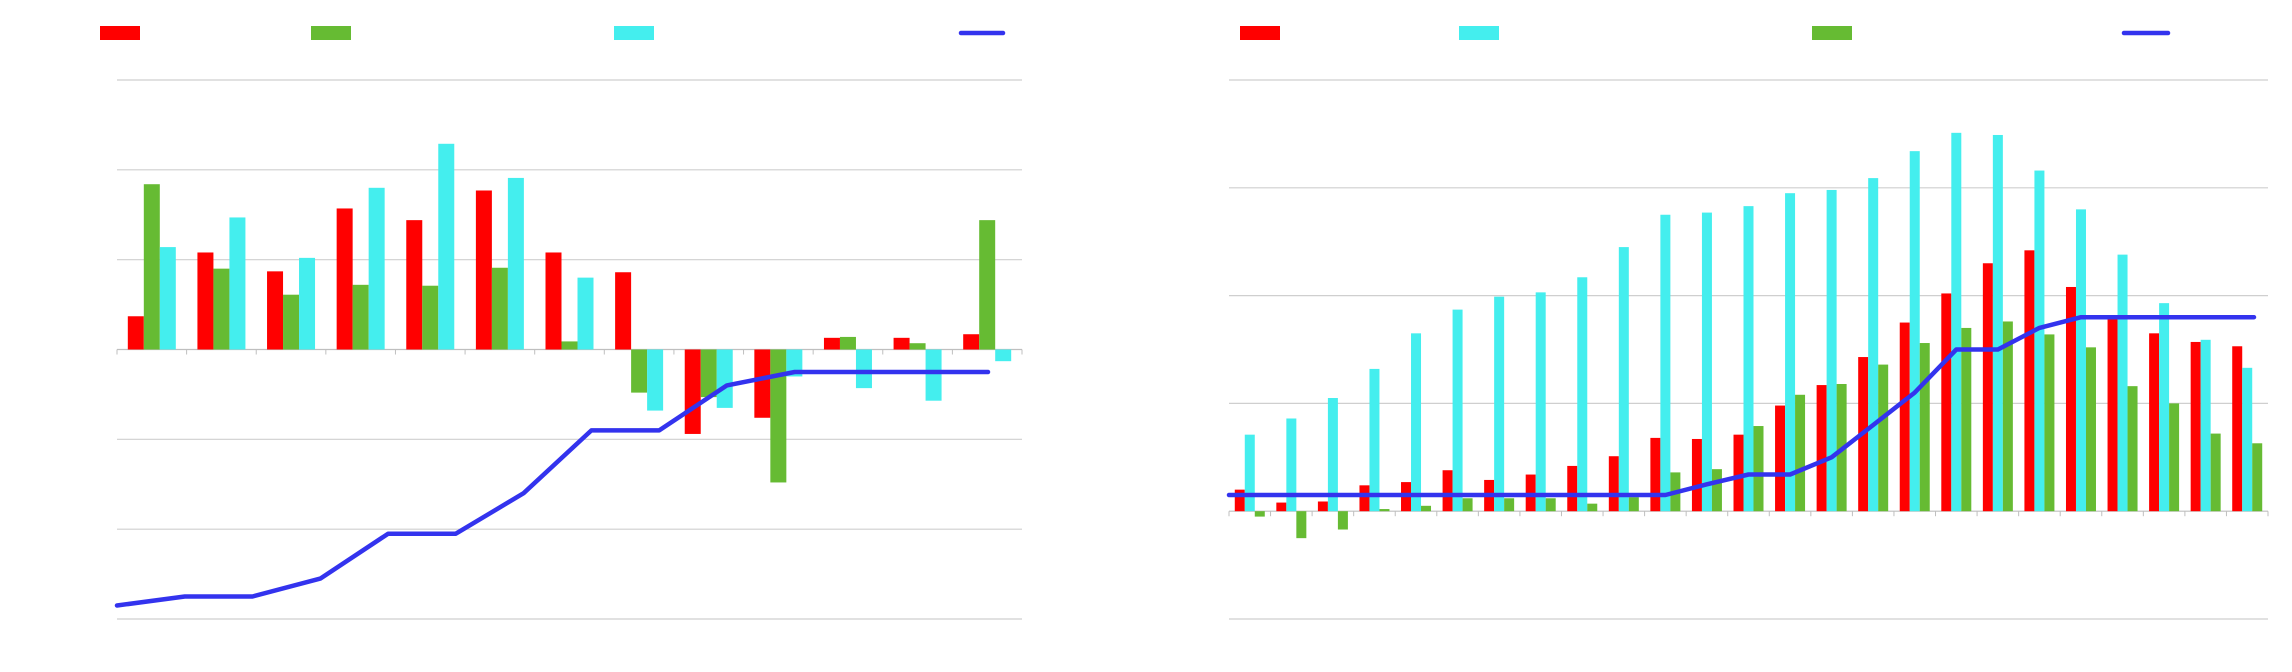  Describe the element at coordinates (120, 33) in the screenshot. I see `left-legend-swatch-red` at that location.